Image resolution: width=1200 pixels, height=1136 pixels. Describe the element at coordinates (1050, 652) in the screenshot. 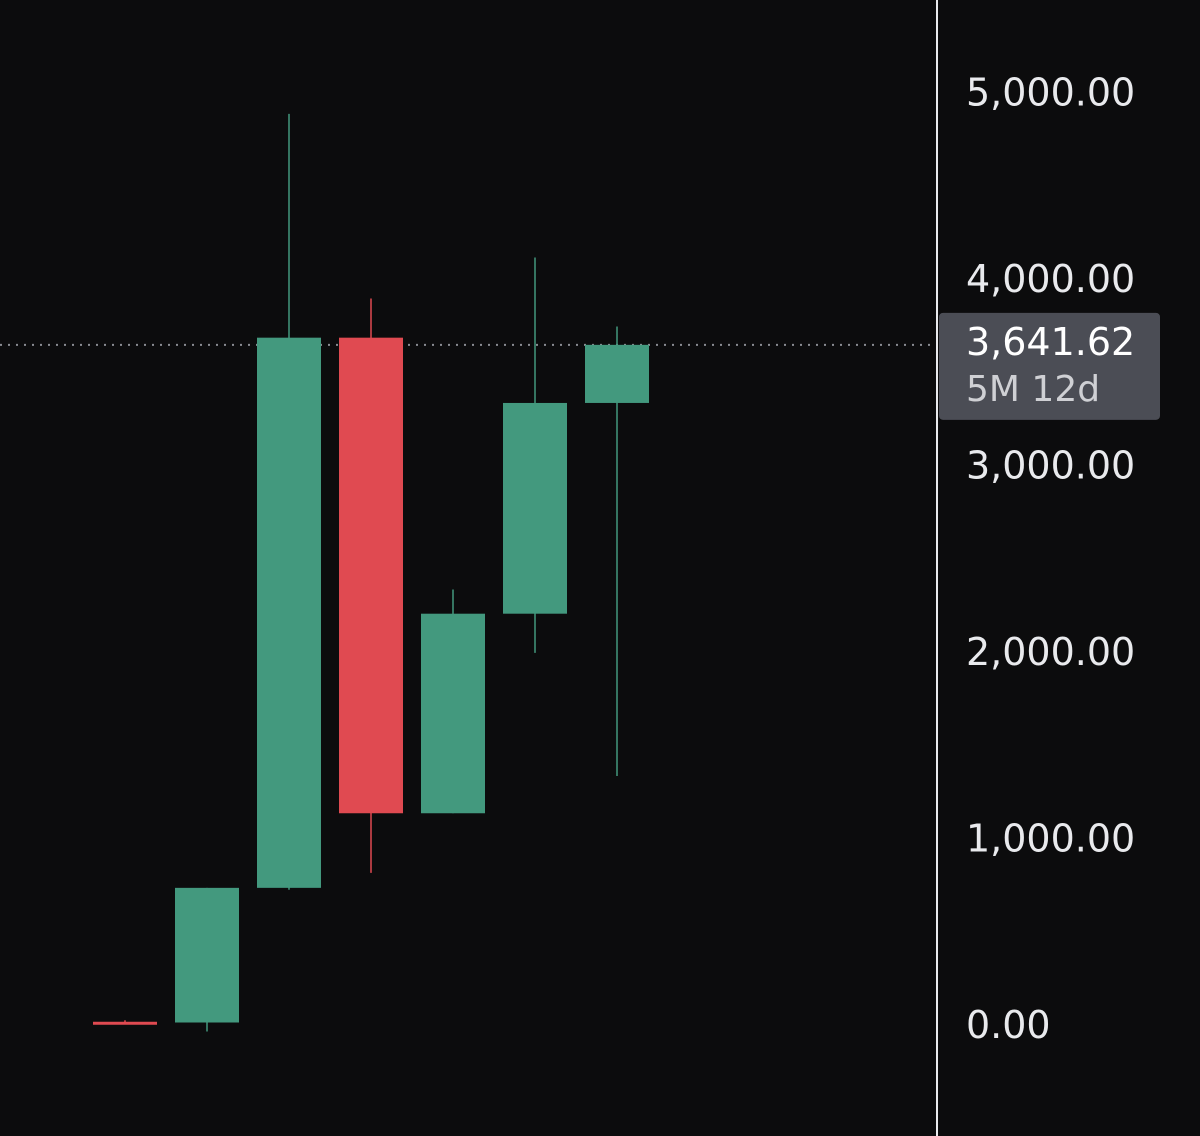

I see `price-axis-tick-label: 2,000.00` at that location.